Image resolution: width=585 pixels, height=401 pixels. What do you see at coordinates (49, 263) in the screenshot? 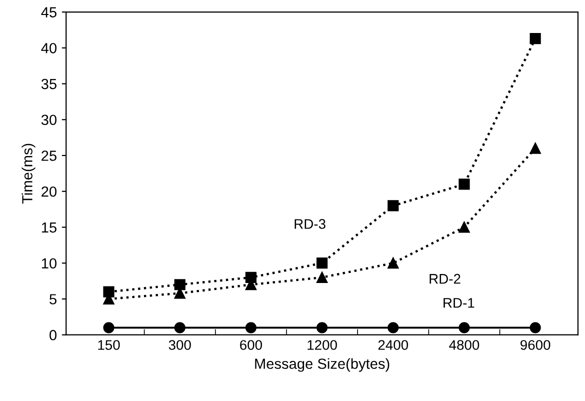
I see `y-tick-label: 10` at bounding box center [49, 263].